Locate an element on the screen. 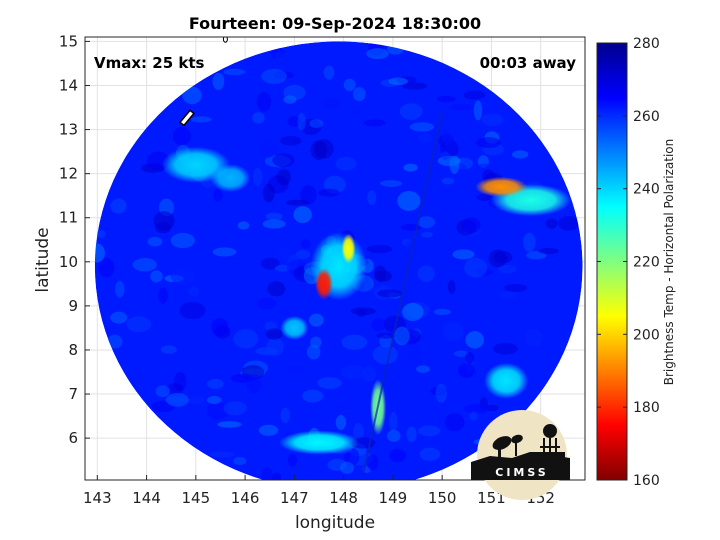  x-axis-ticks: 143 144 145 146 147 148 149 150 151 152 is located at coordinates (319, 491).